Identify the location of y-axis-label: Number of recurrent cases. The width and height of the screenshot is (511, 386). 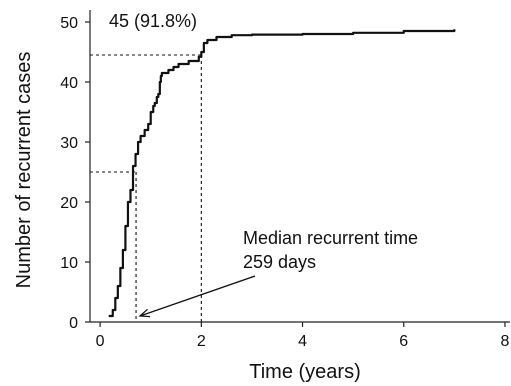
(24, 170).